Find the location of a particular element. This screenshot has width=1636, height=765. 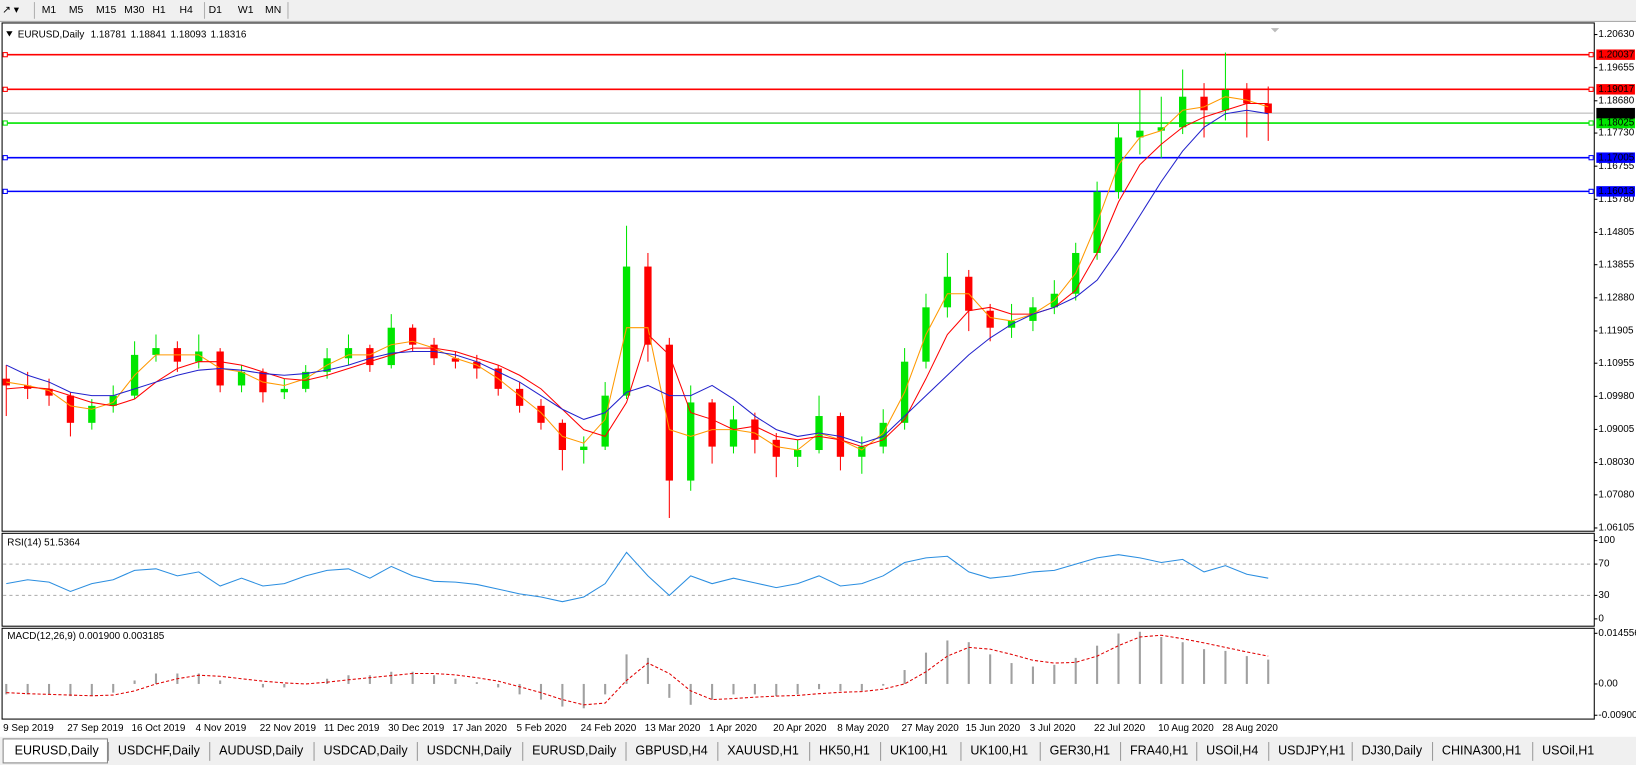

tab: USOil,H4 is located at coordinates (1232, 751).